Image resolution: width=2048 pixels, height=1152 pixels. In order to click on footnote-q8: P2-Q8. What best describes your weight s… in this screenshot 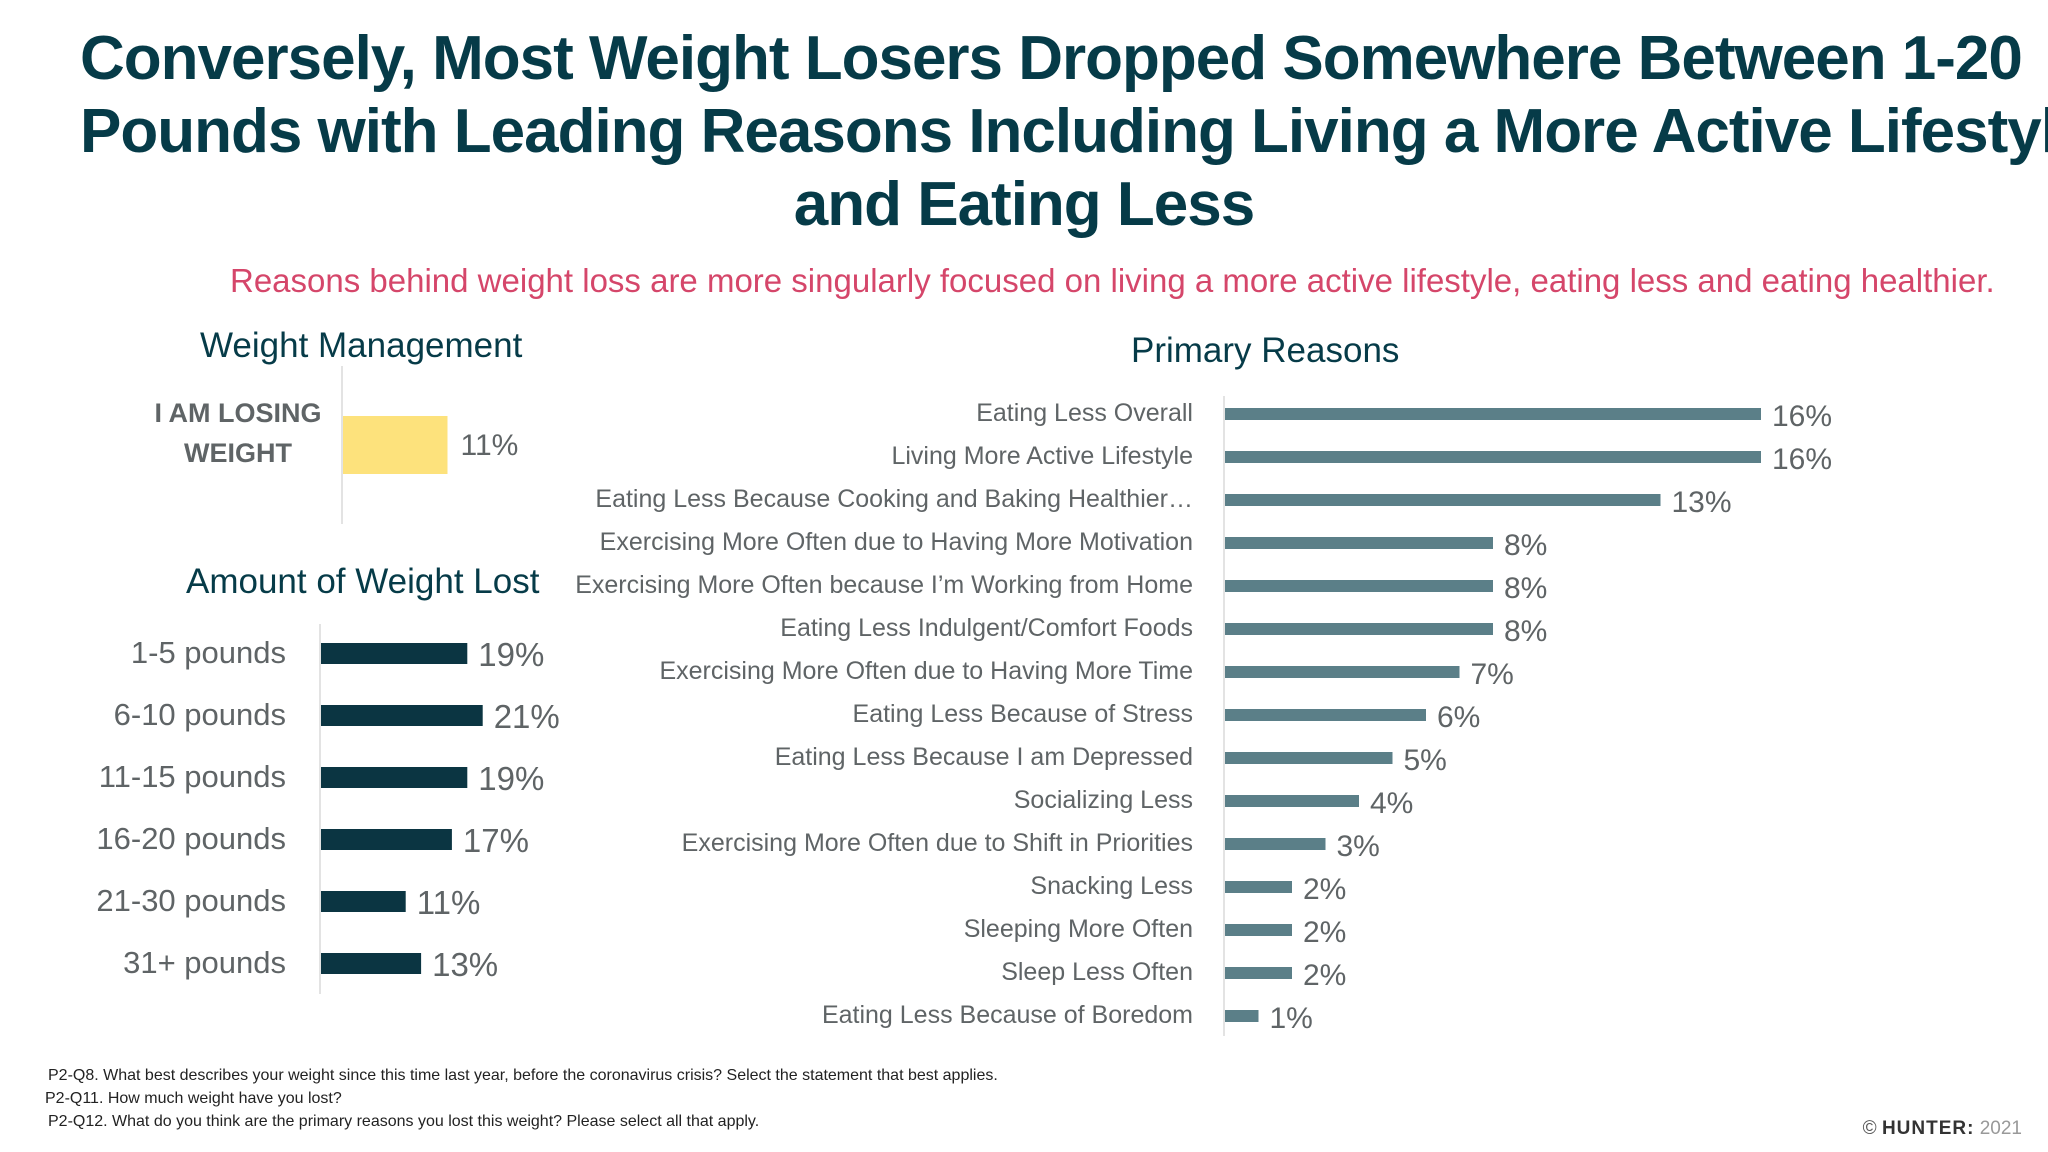, I will do `click(523, 1075)`.